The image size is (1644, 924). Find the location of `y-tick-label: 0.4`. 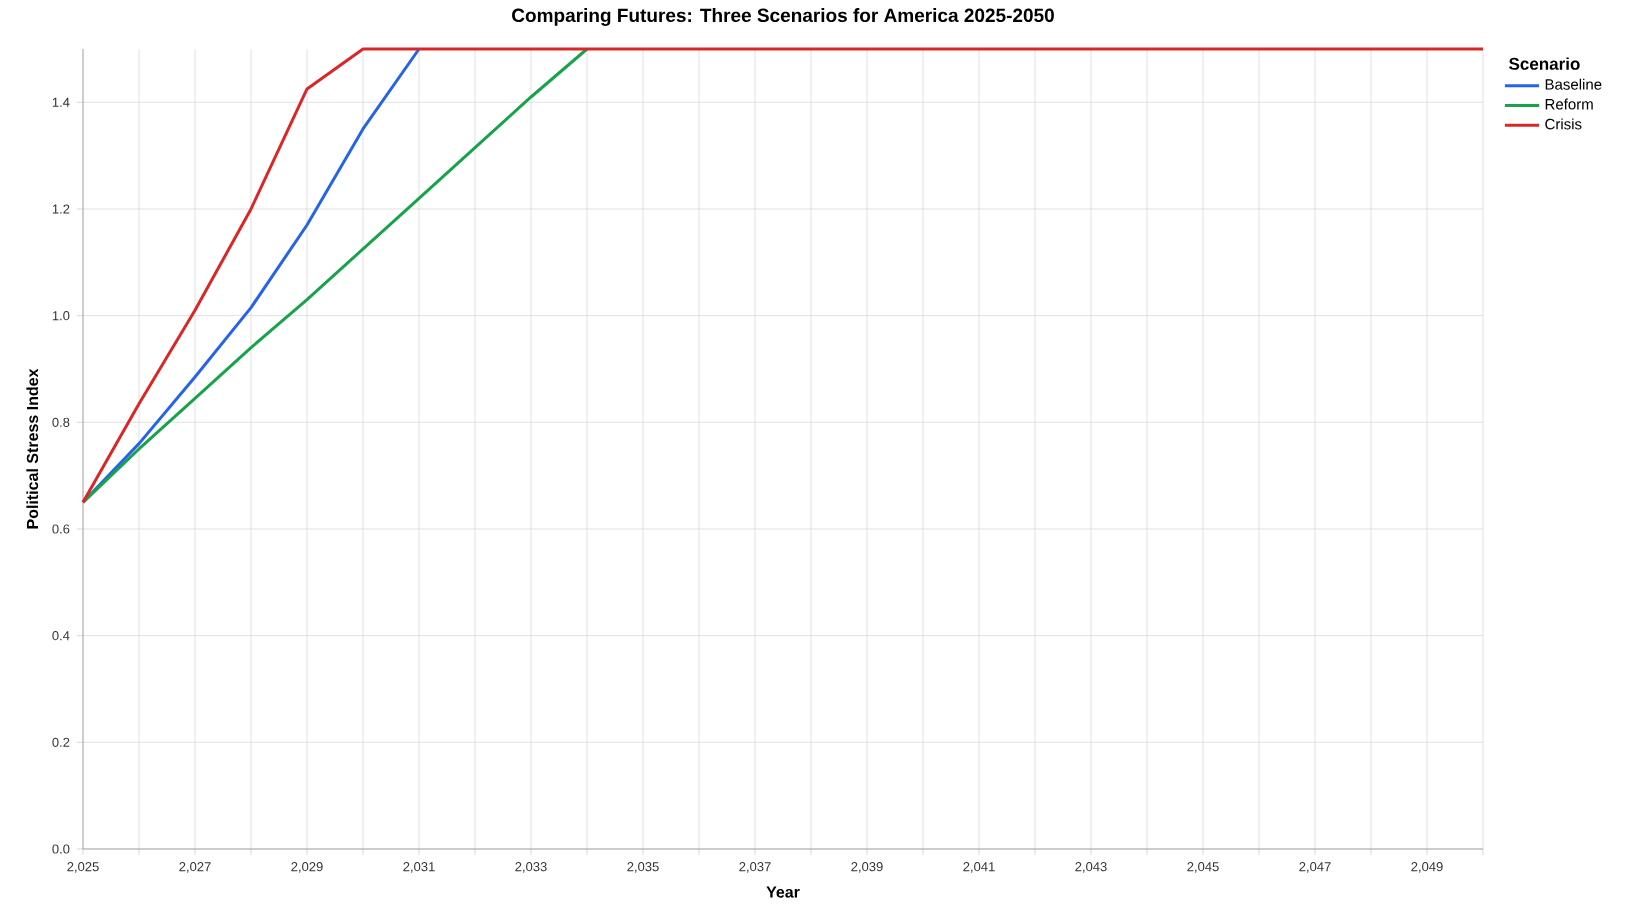

y-tick-label: 0.4 is located at coordinates (61, 636).